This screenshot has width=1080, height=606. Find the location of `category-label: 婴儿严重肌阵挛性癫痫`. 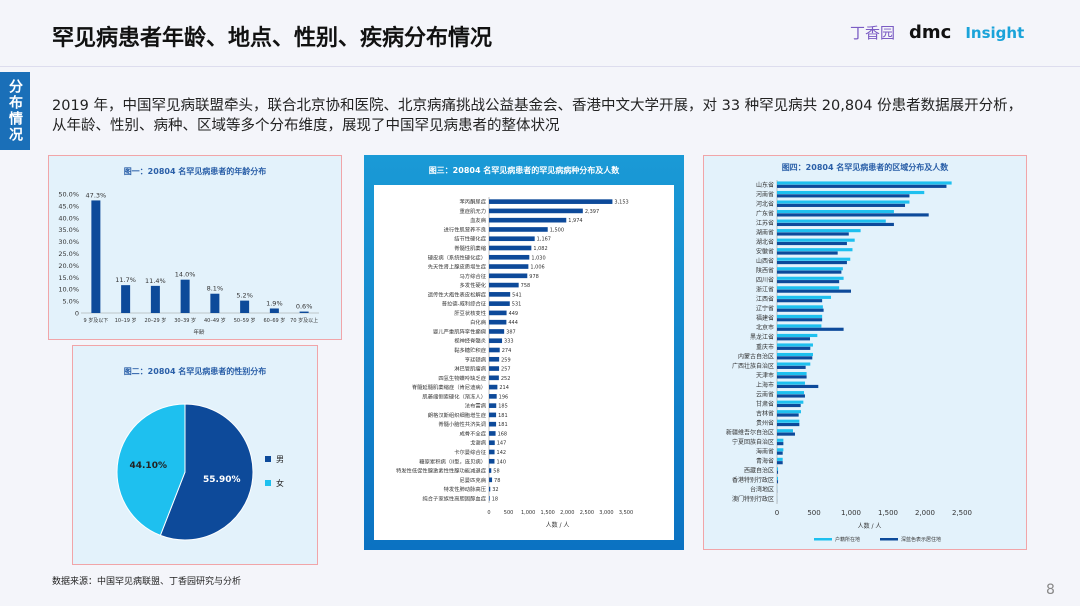

category-label: 婴儿严重肌阵挛性癫痫 is located at coordinates (460, 331).